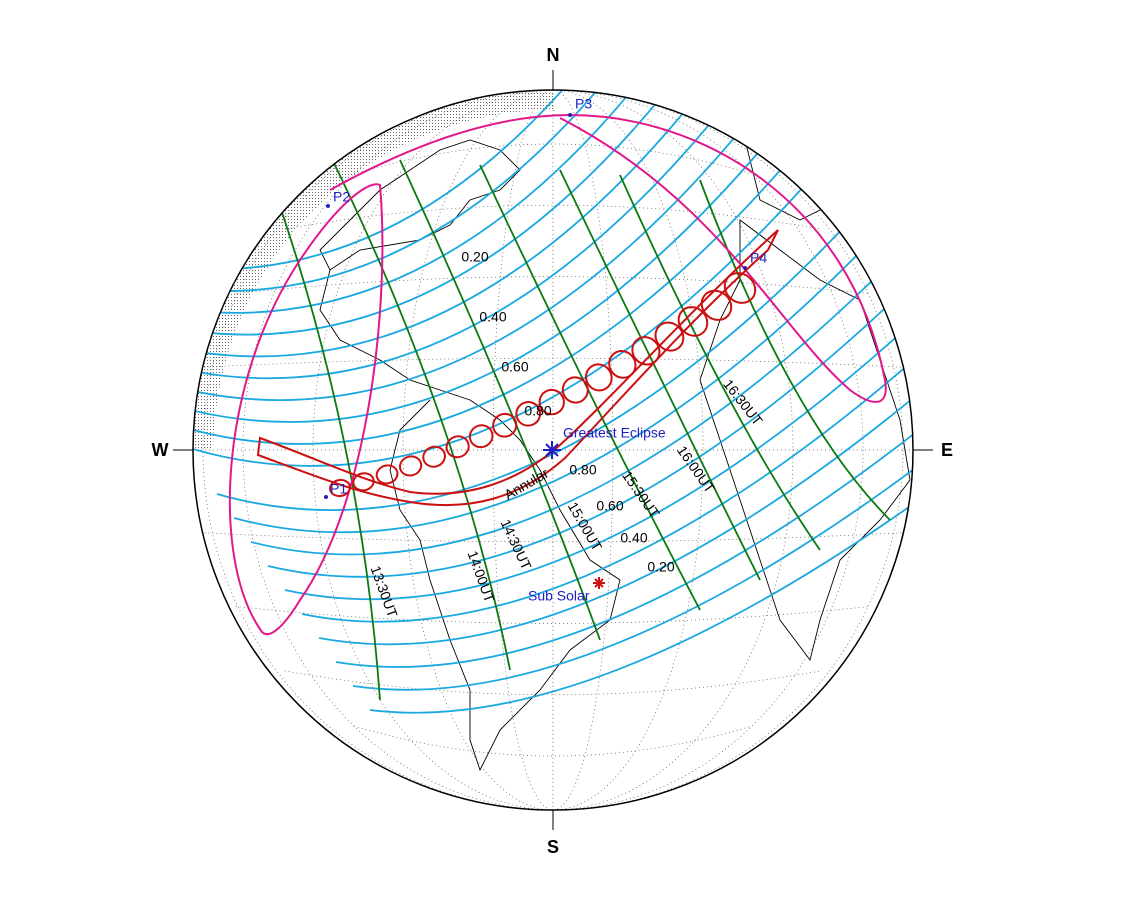  What do you see at coordinates (553, 847) in the screenshot?
I see `compass-south: S` at bounding box center [553, 847].